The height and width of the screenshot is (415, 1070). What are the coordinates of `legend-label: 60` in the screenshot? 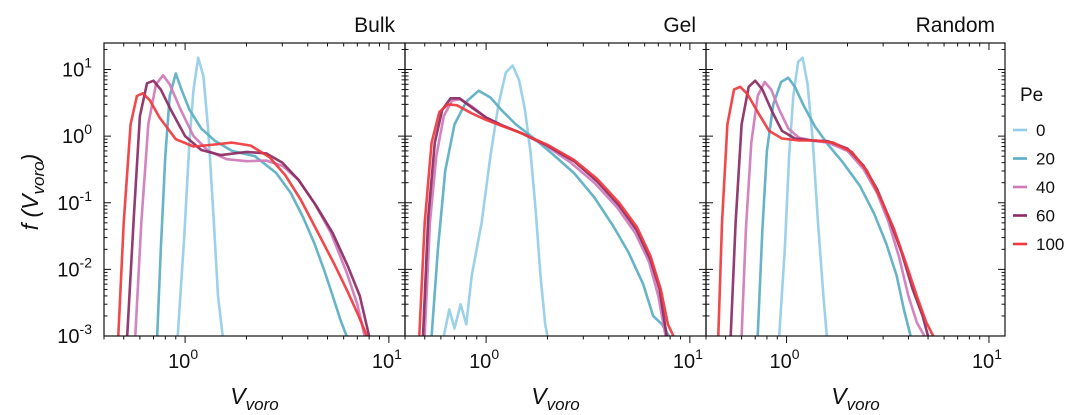 It's located at (1045, 216).